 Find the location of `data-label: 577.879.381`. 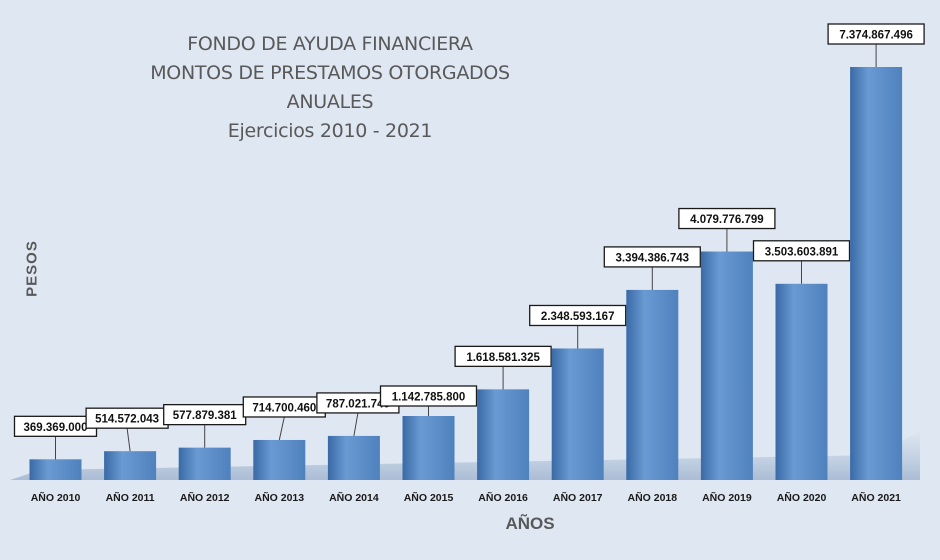

data-label: 577.879.381 is located at coordinates (205, 416).